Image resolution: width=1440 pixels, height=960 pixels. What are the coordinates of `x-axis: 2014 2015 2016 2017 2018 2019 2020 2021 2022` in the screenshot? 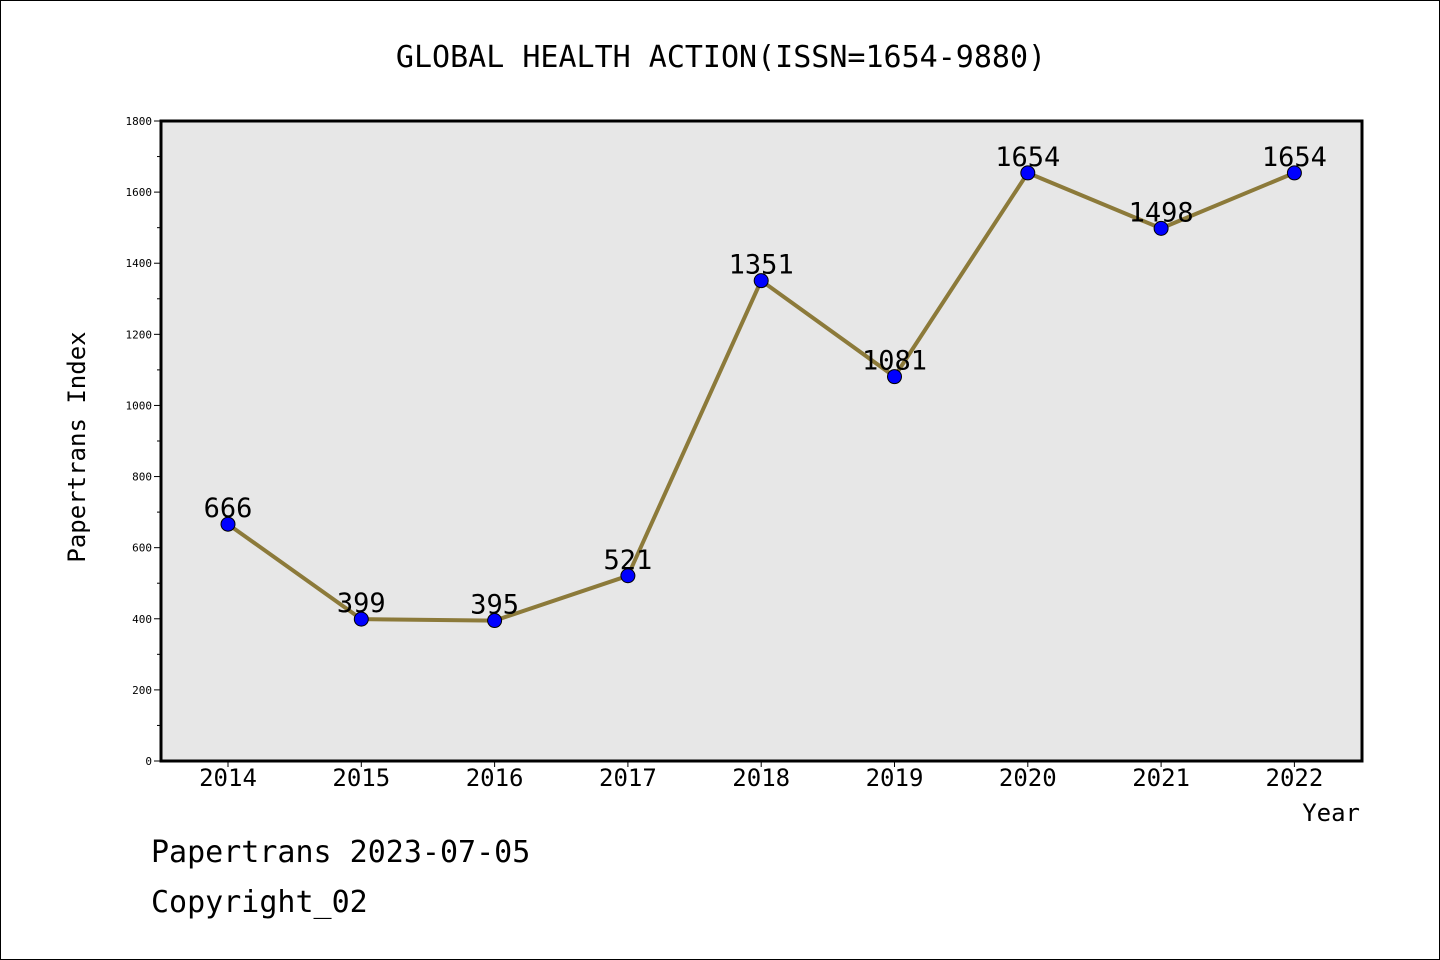 It's located at (761, 776).